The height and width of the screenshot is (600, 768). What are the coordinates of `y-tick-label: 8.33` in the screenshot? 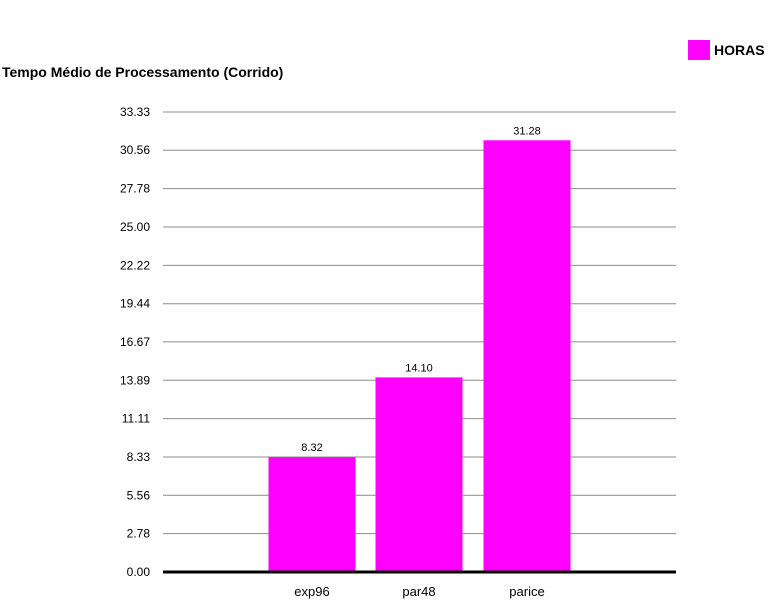 It's located at (139, 457).